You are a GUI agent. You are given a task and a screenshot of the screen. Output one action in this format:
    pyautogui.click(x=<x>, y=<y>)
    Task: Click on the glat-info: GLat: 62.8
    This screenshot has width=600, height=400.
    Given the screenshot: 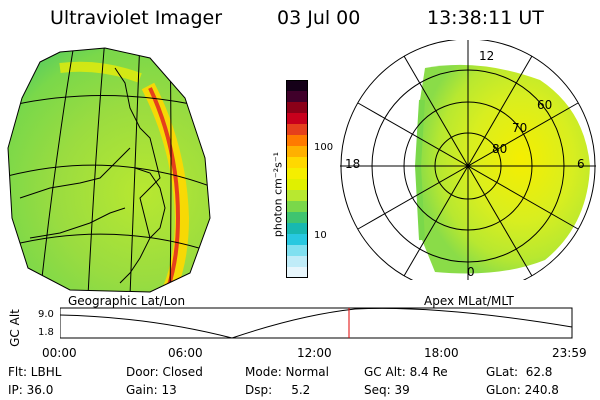 What is the action you would take?
    pyautogui.click(x=519, y=372)
    